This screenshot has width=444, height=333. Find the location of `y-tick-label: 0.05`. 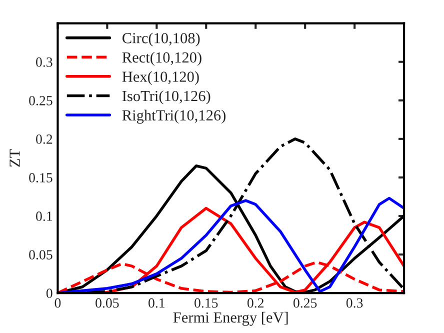

y-tick-label: 0.05 is located at coordinates (40, 255).